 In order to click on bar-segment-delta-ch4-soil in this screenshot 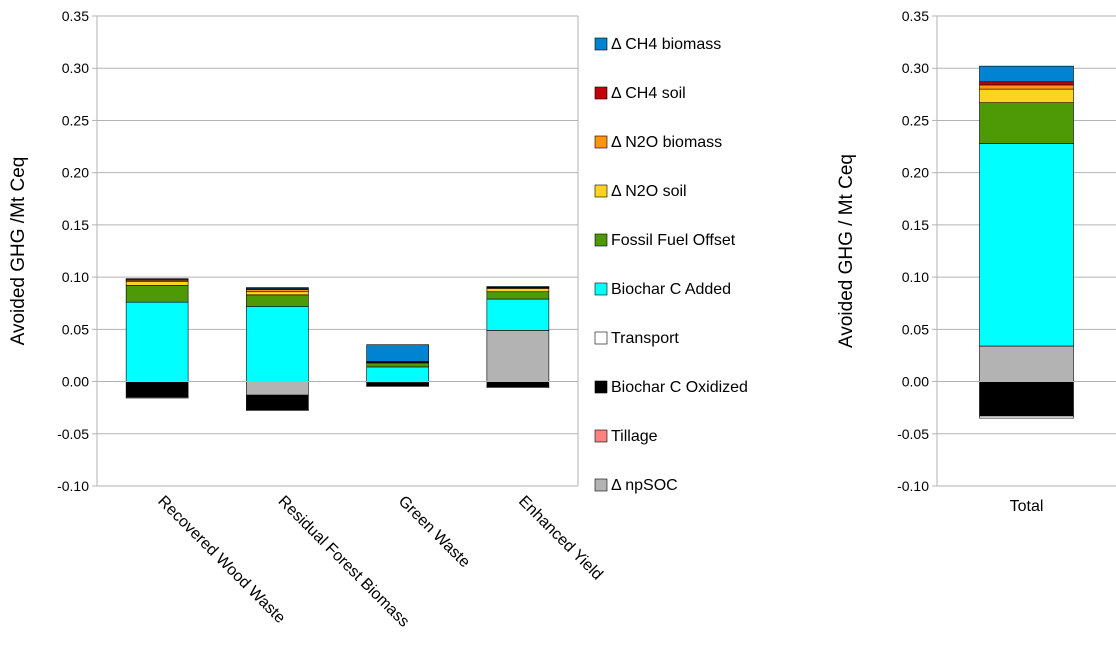, I will do `click(1026, 83)`.